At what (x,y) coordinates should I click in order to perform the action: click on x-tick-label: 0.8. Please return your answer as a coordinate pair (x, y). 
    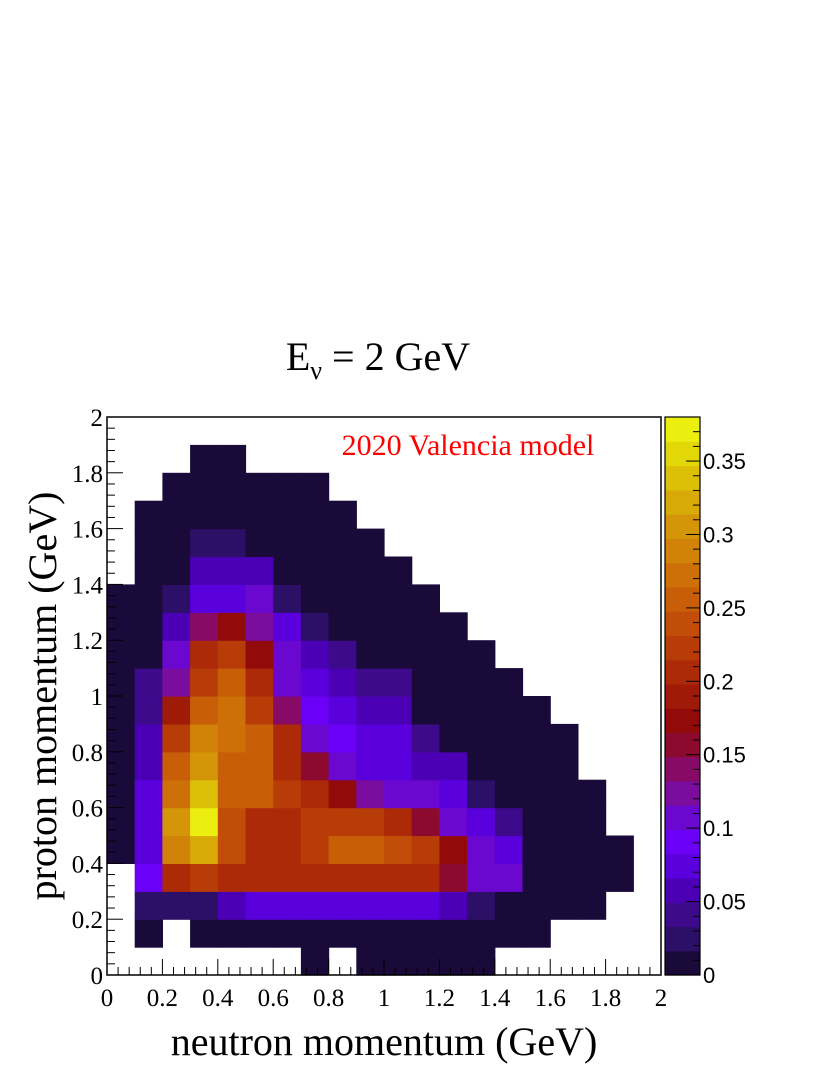
    Looking at the image, I should click on (328, 998).